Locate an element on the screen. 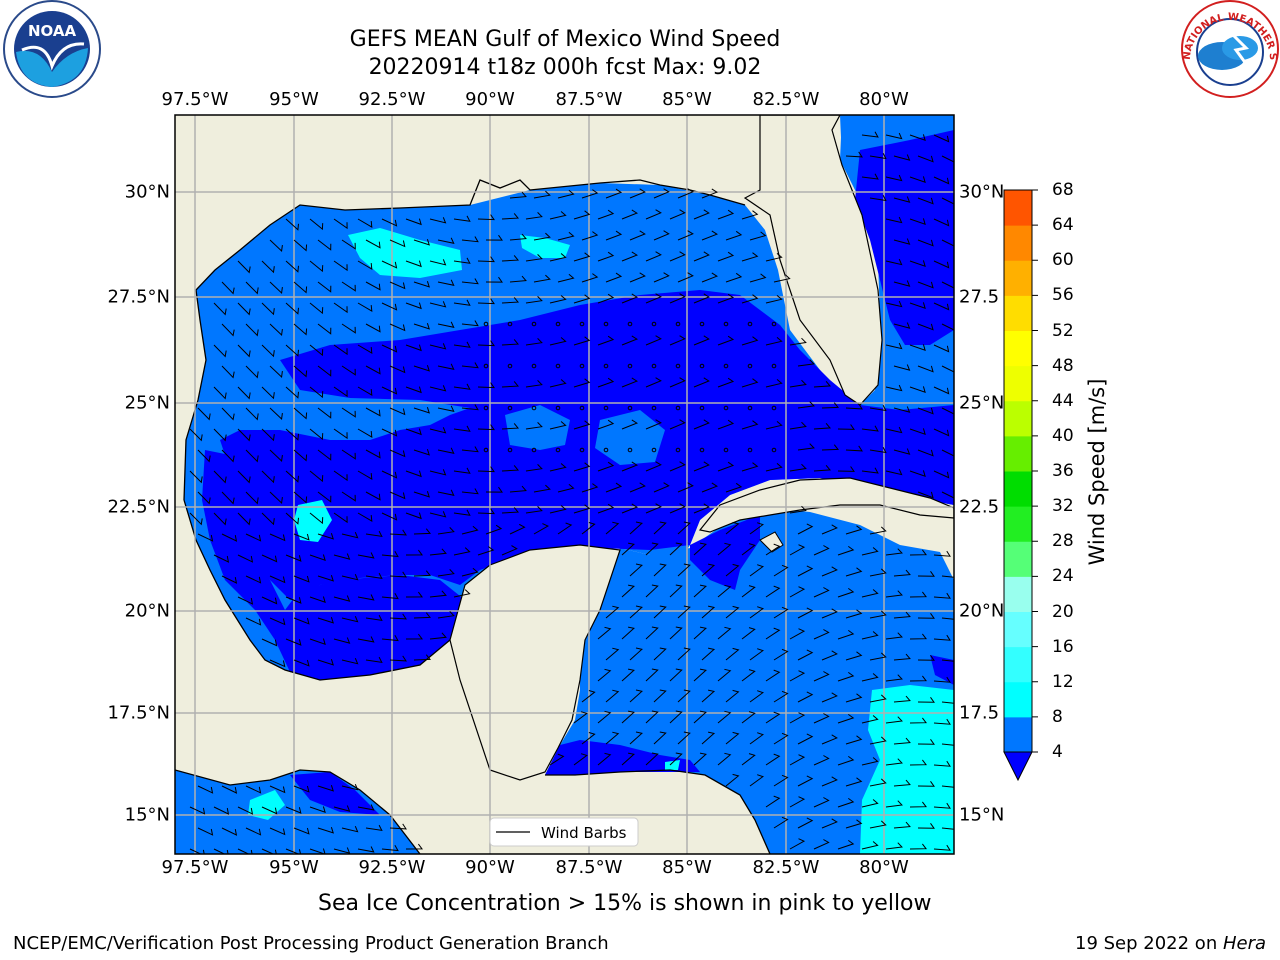 The width and height of the screenshot is (1280, 960). lon-label-top: 97.5°W is located at coordinates (195, 99).